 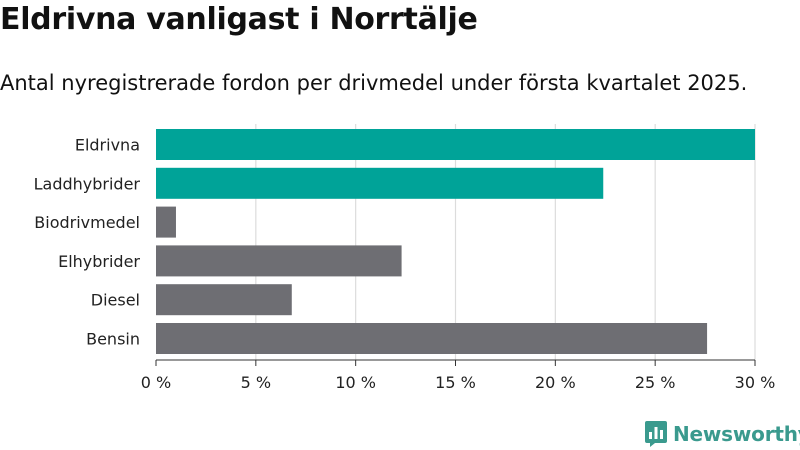 I want to click on x-tick-label: 15 %, so click(x=455, y=382).